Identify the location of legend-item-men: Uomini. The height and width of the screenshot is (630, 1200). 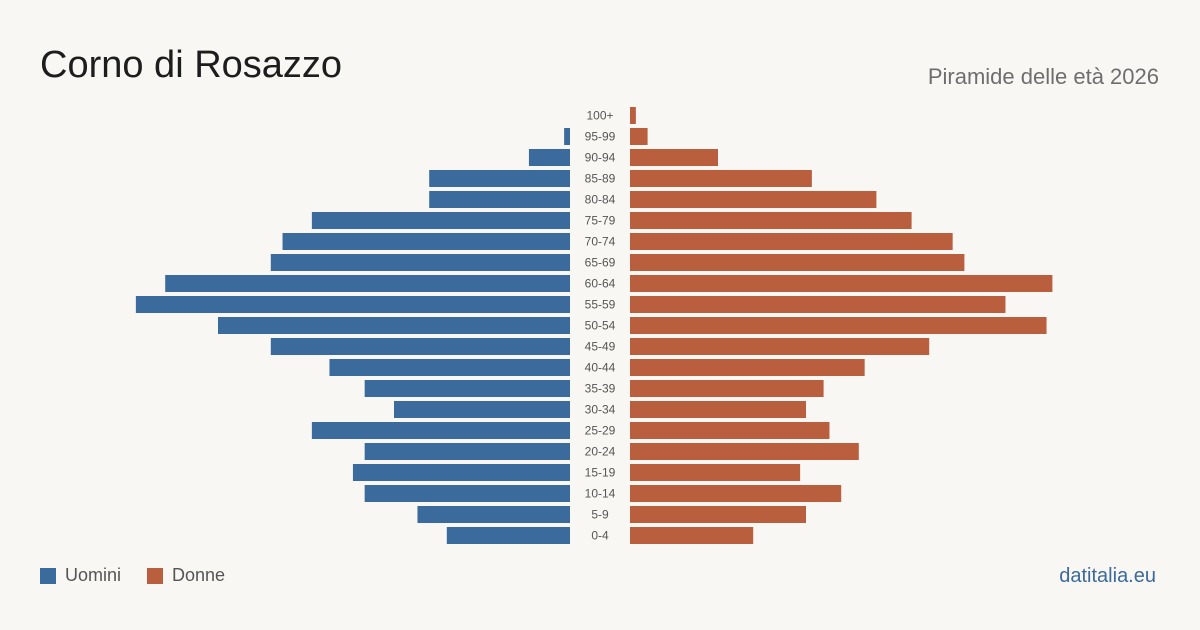
(80, 575).